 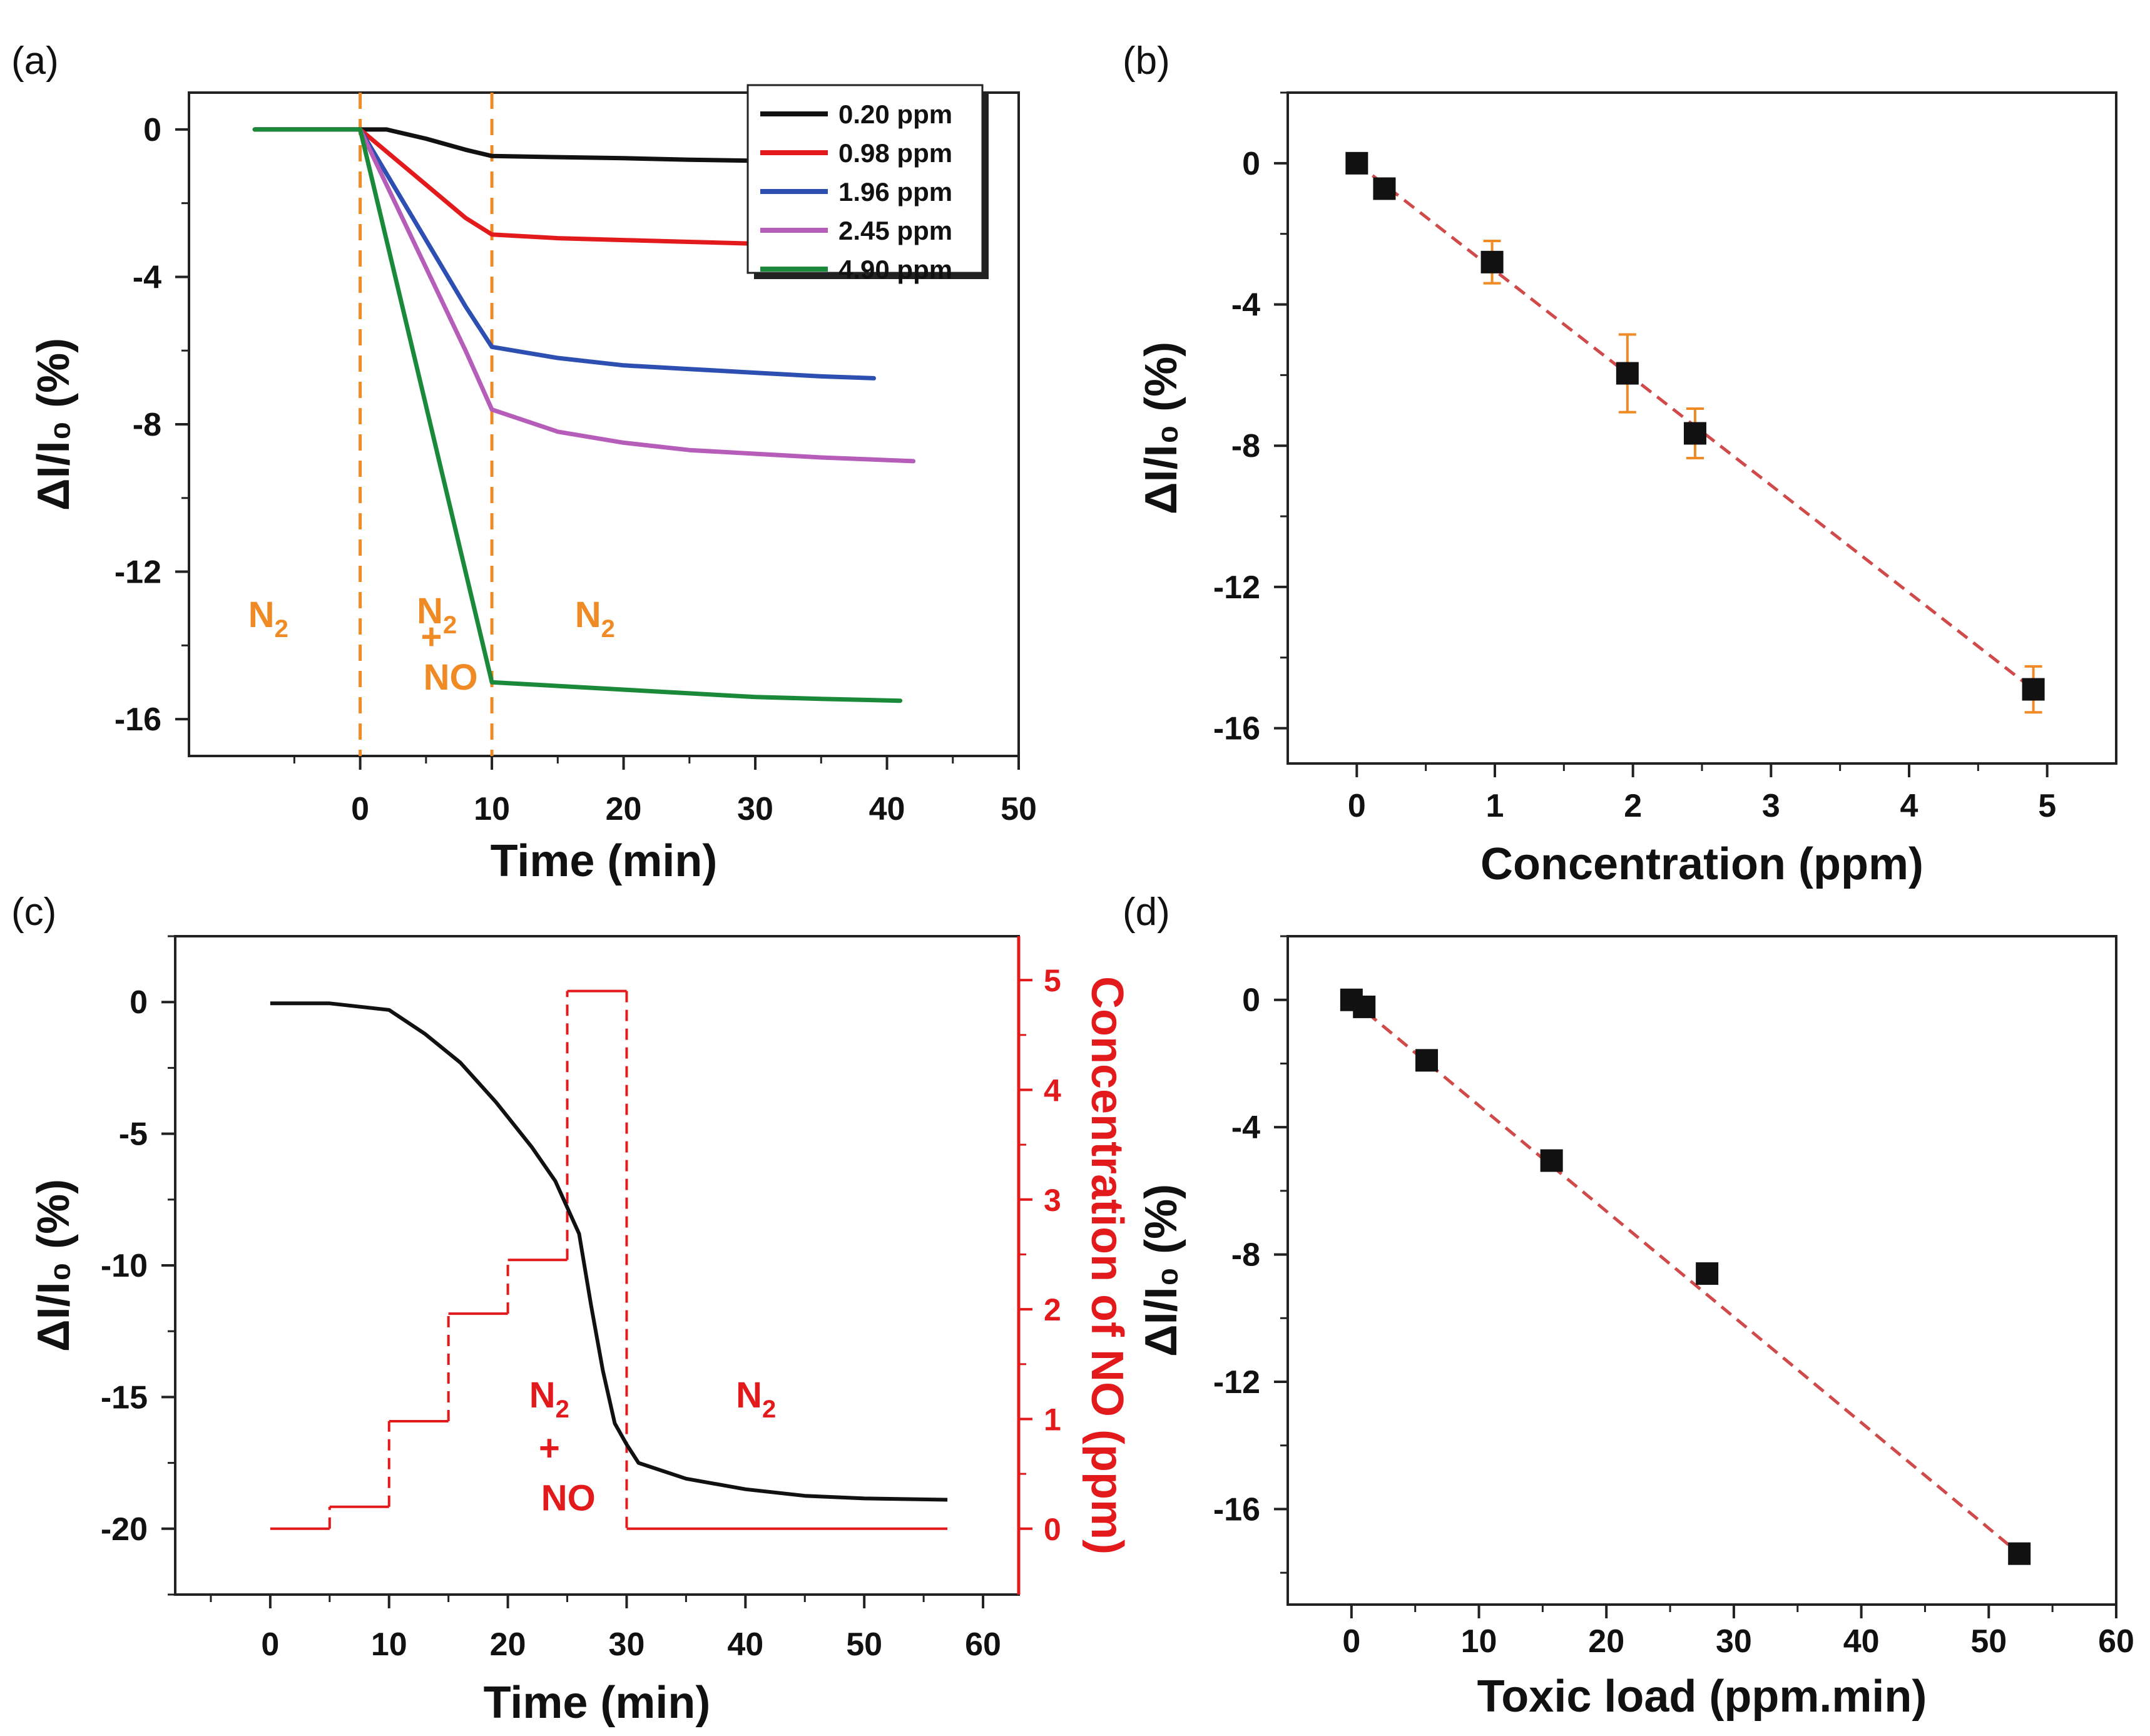 What do you see at coordinates (133, 1134) in the screenshot?
I see `y-tick-label: -5` at bounding box center [133, 1134].